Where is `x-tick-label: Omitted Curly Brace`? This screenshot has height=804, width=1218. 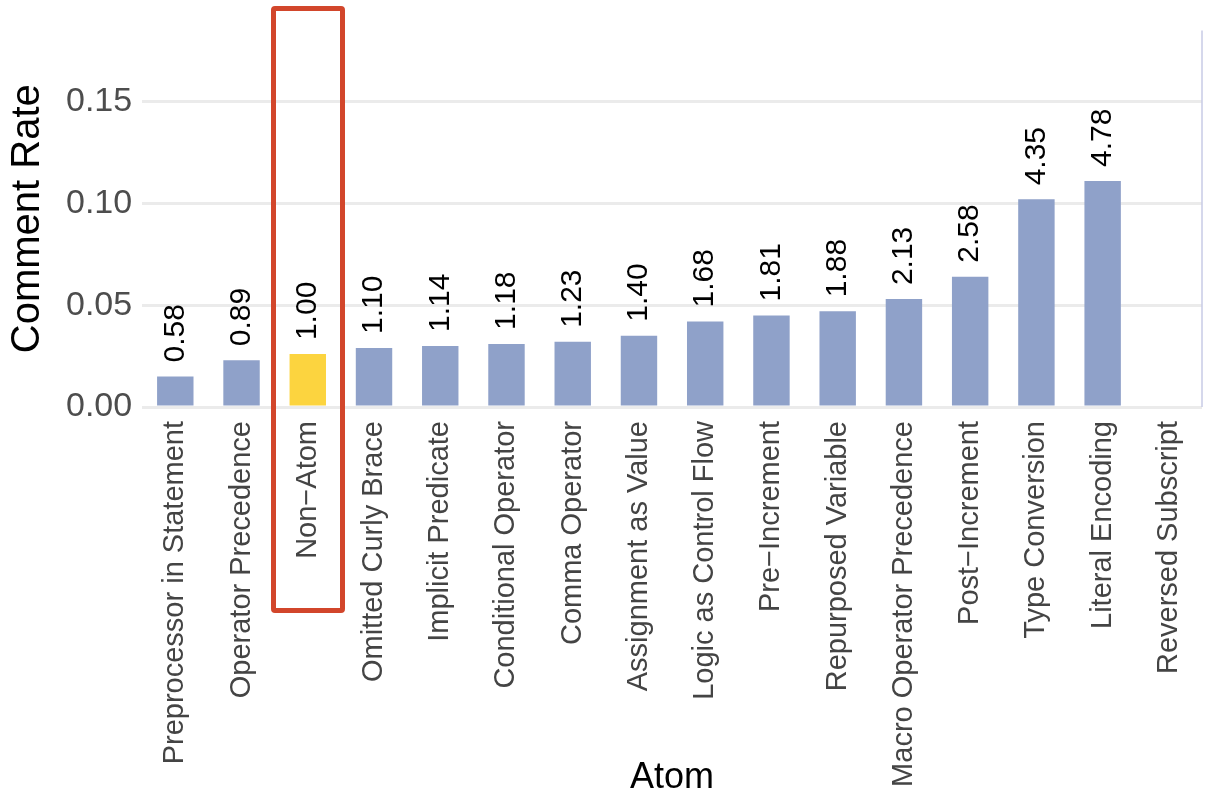
x-tick-label: Omitted Curly Brace is located at coordinates (372, 552).